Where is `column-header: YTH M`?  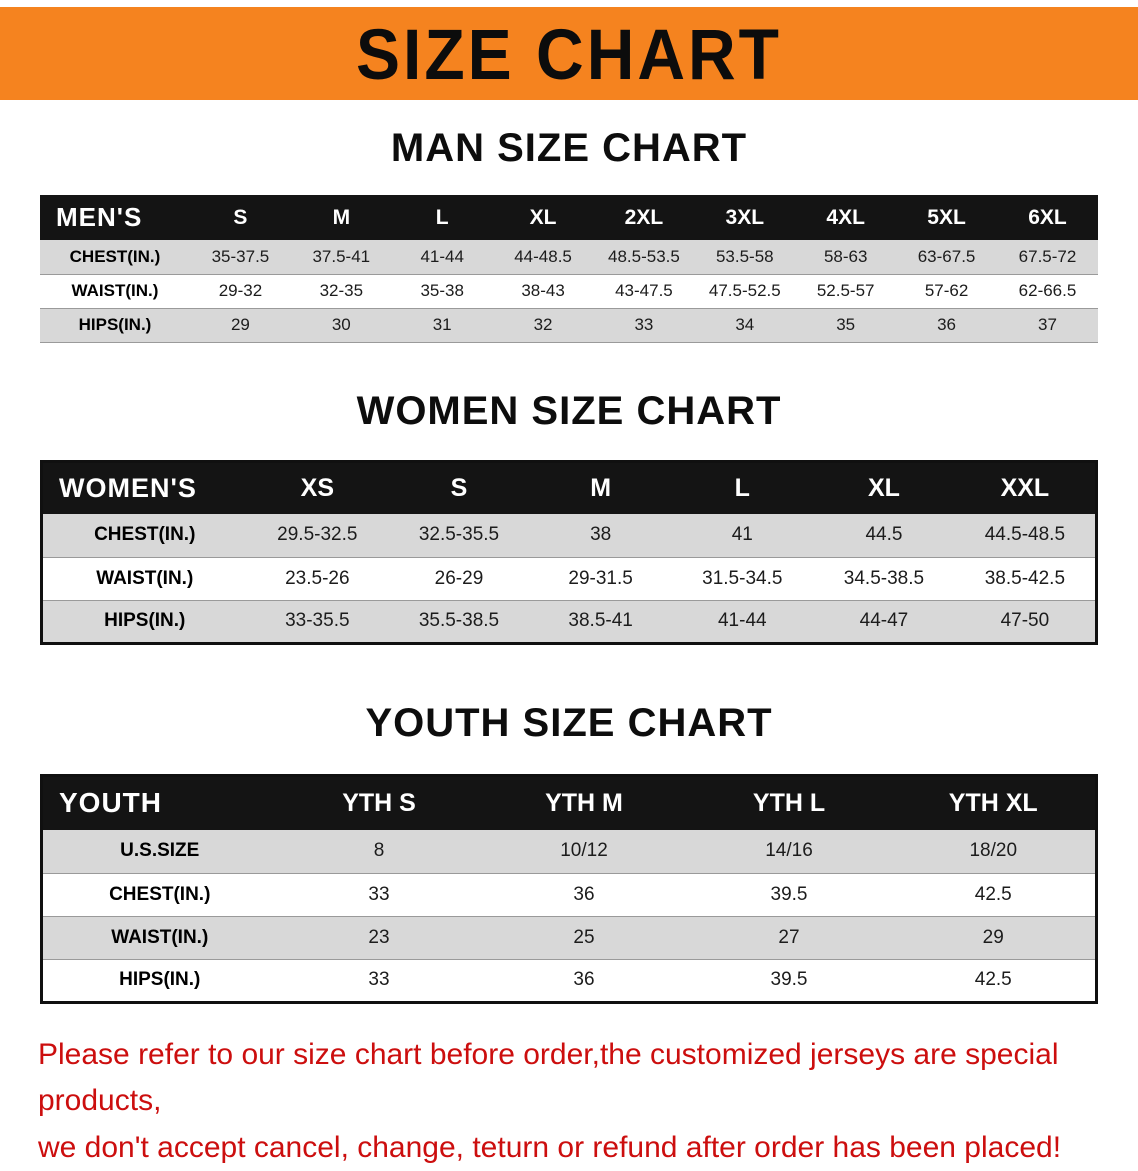 column-header: YTH M is located at coordinates (584, 802).